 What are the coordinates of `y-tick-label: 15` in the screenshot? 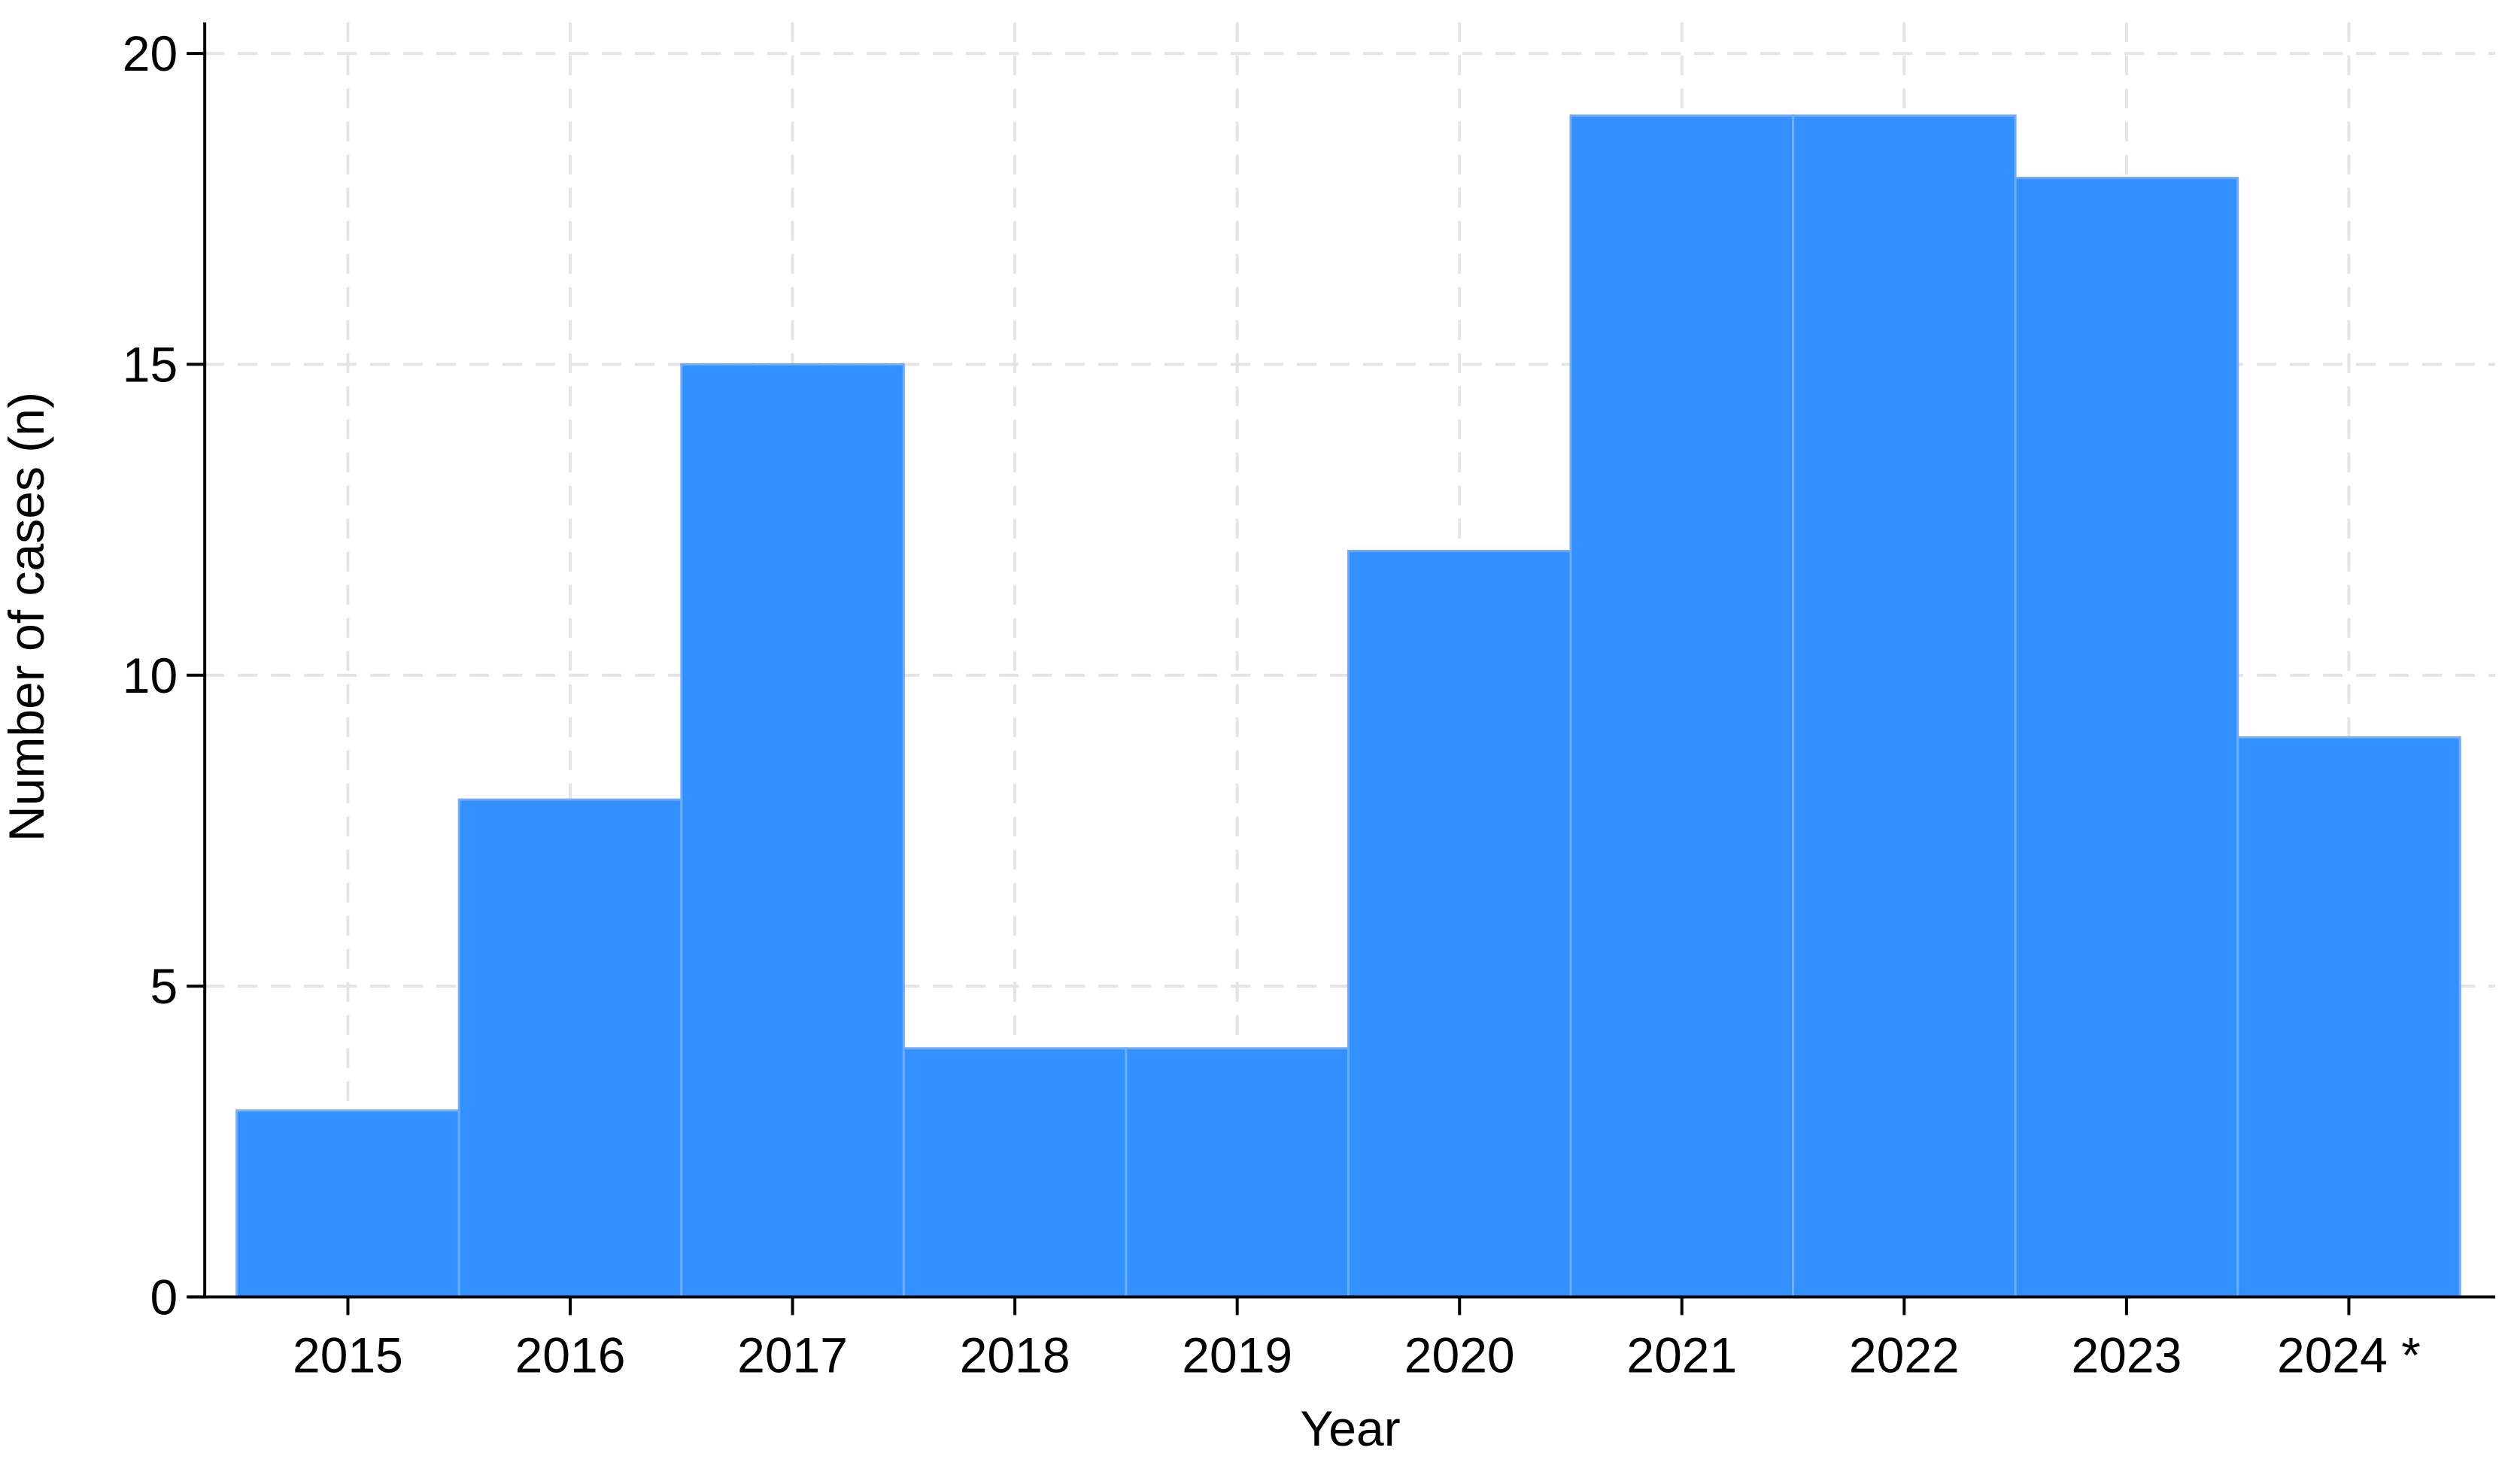 It's located at (150, 364).